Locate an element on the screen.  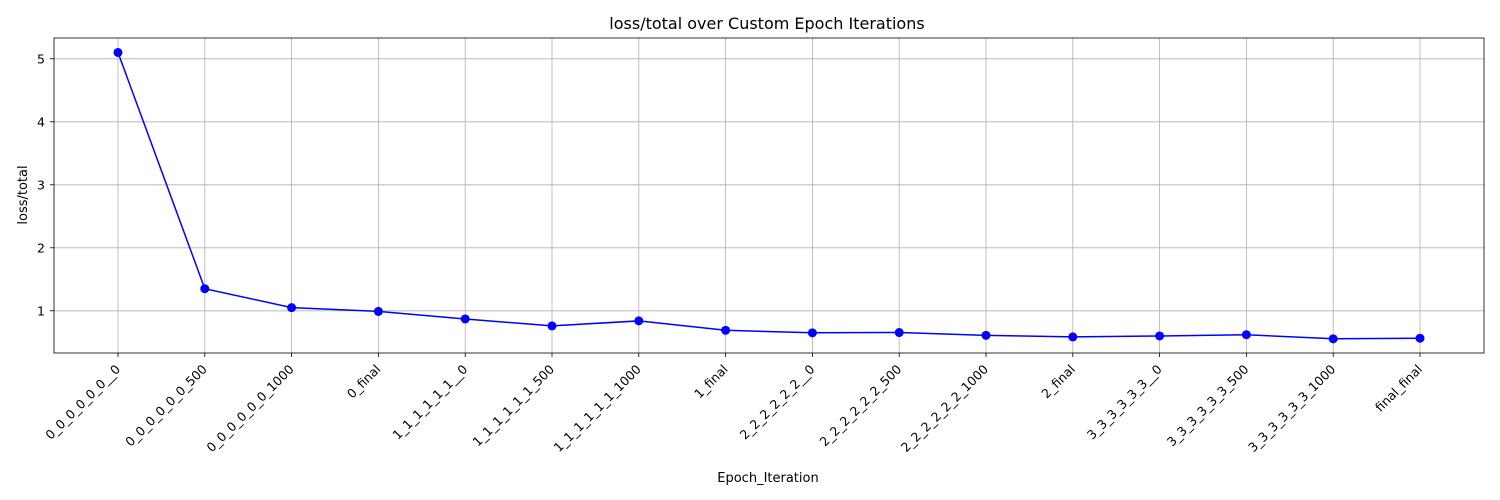
y-tick-label: 4 is located at coordinates (41, 121).